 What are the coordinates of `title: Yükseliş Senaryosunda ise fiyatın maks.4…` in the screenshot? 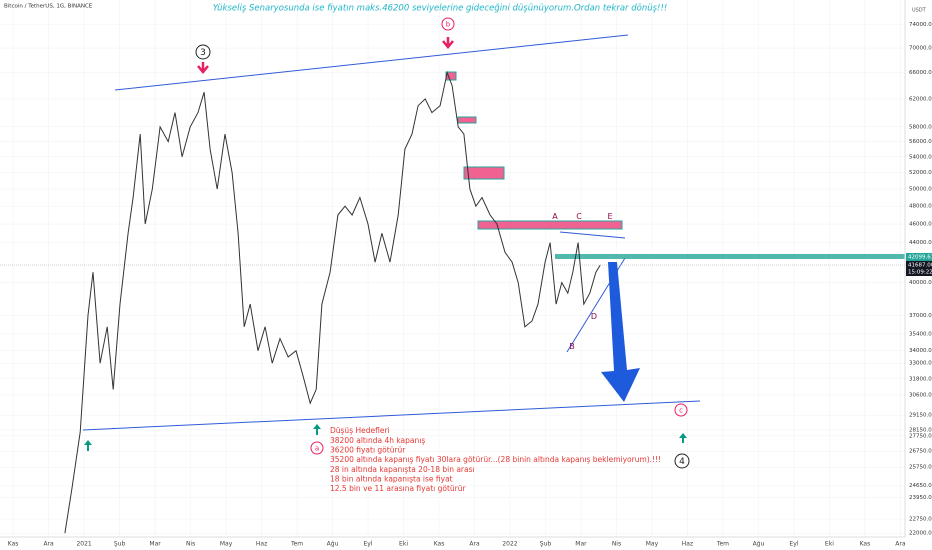 It's located at (440, 9).